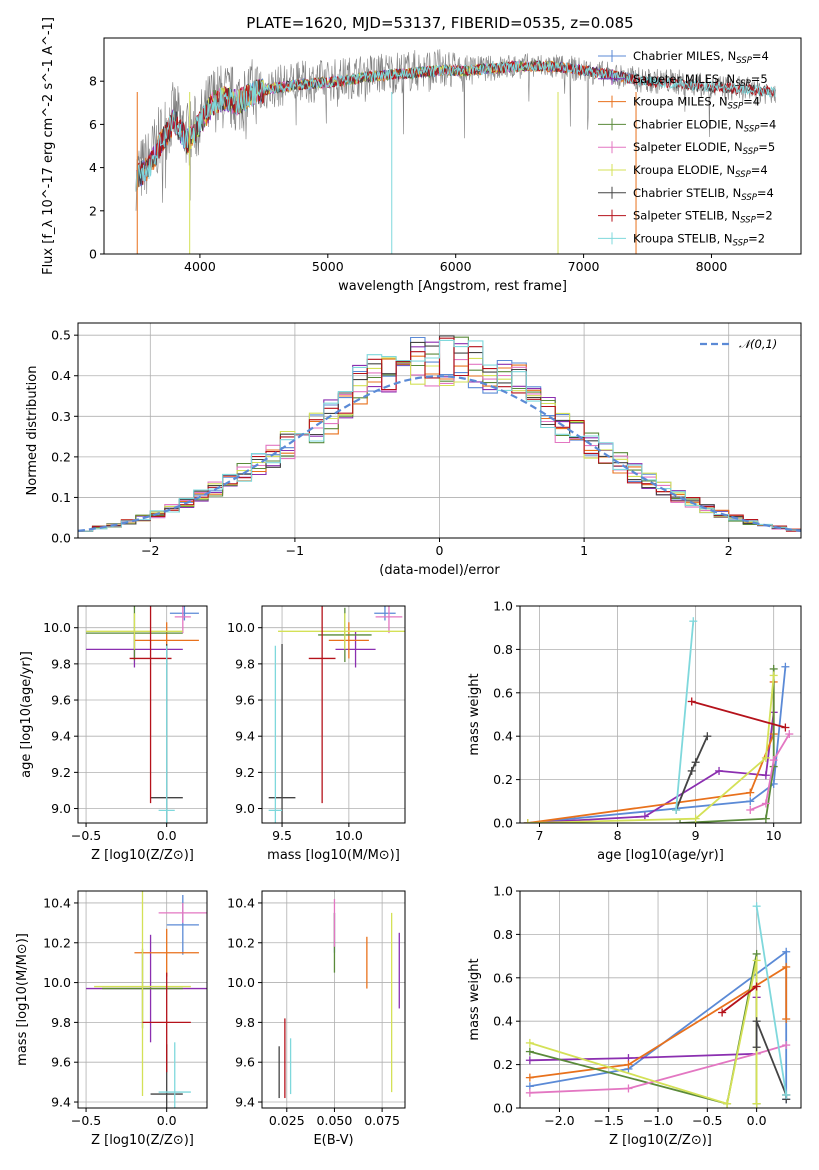  Describe the element at coordinates (61, 335) in the screenshot. I see `y-tick-label: 0.5` at that location.